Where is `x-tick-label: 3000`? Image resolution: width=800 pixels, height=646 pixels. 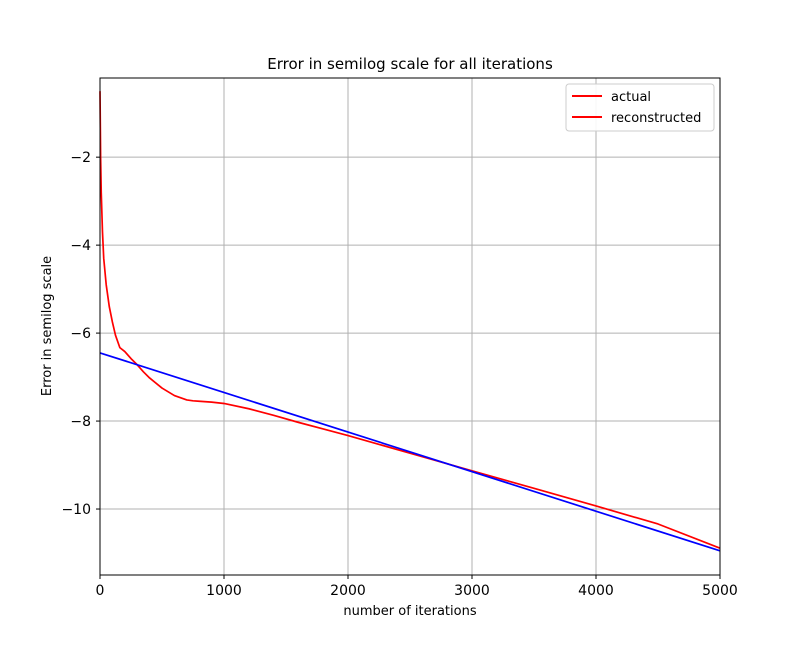
x-tick-label: 3000 is located at coordinates (472, 591).